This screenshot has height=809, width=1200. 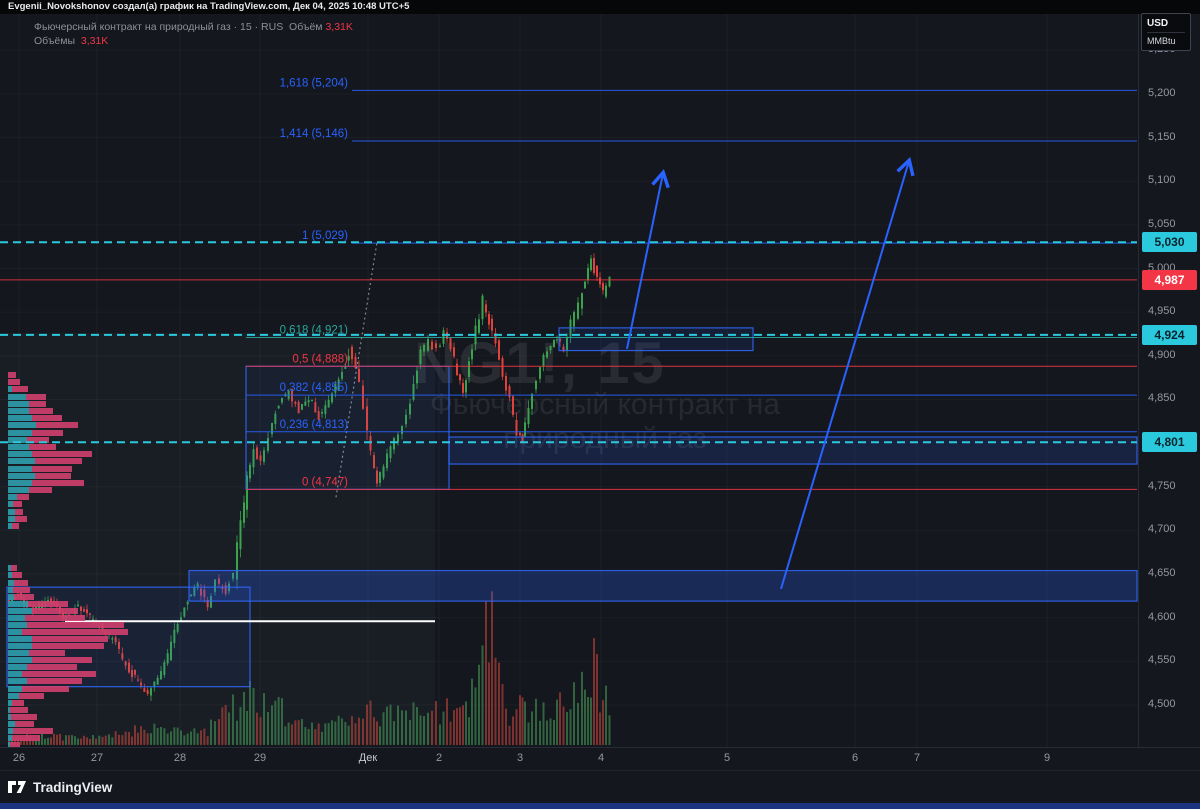 What do you see at coordinates (1158, 23) in the screenshot?
I see `currency-label: USD` at bounding box center [1158, 23].